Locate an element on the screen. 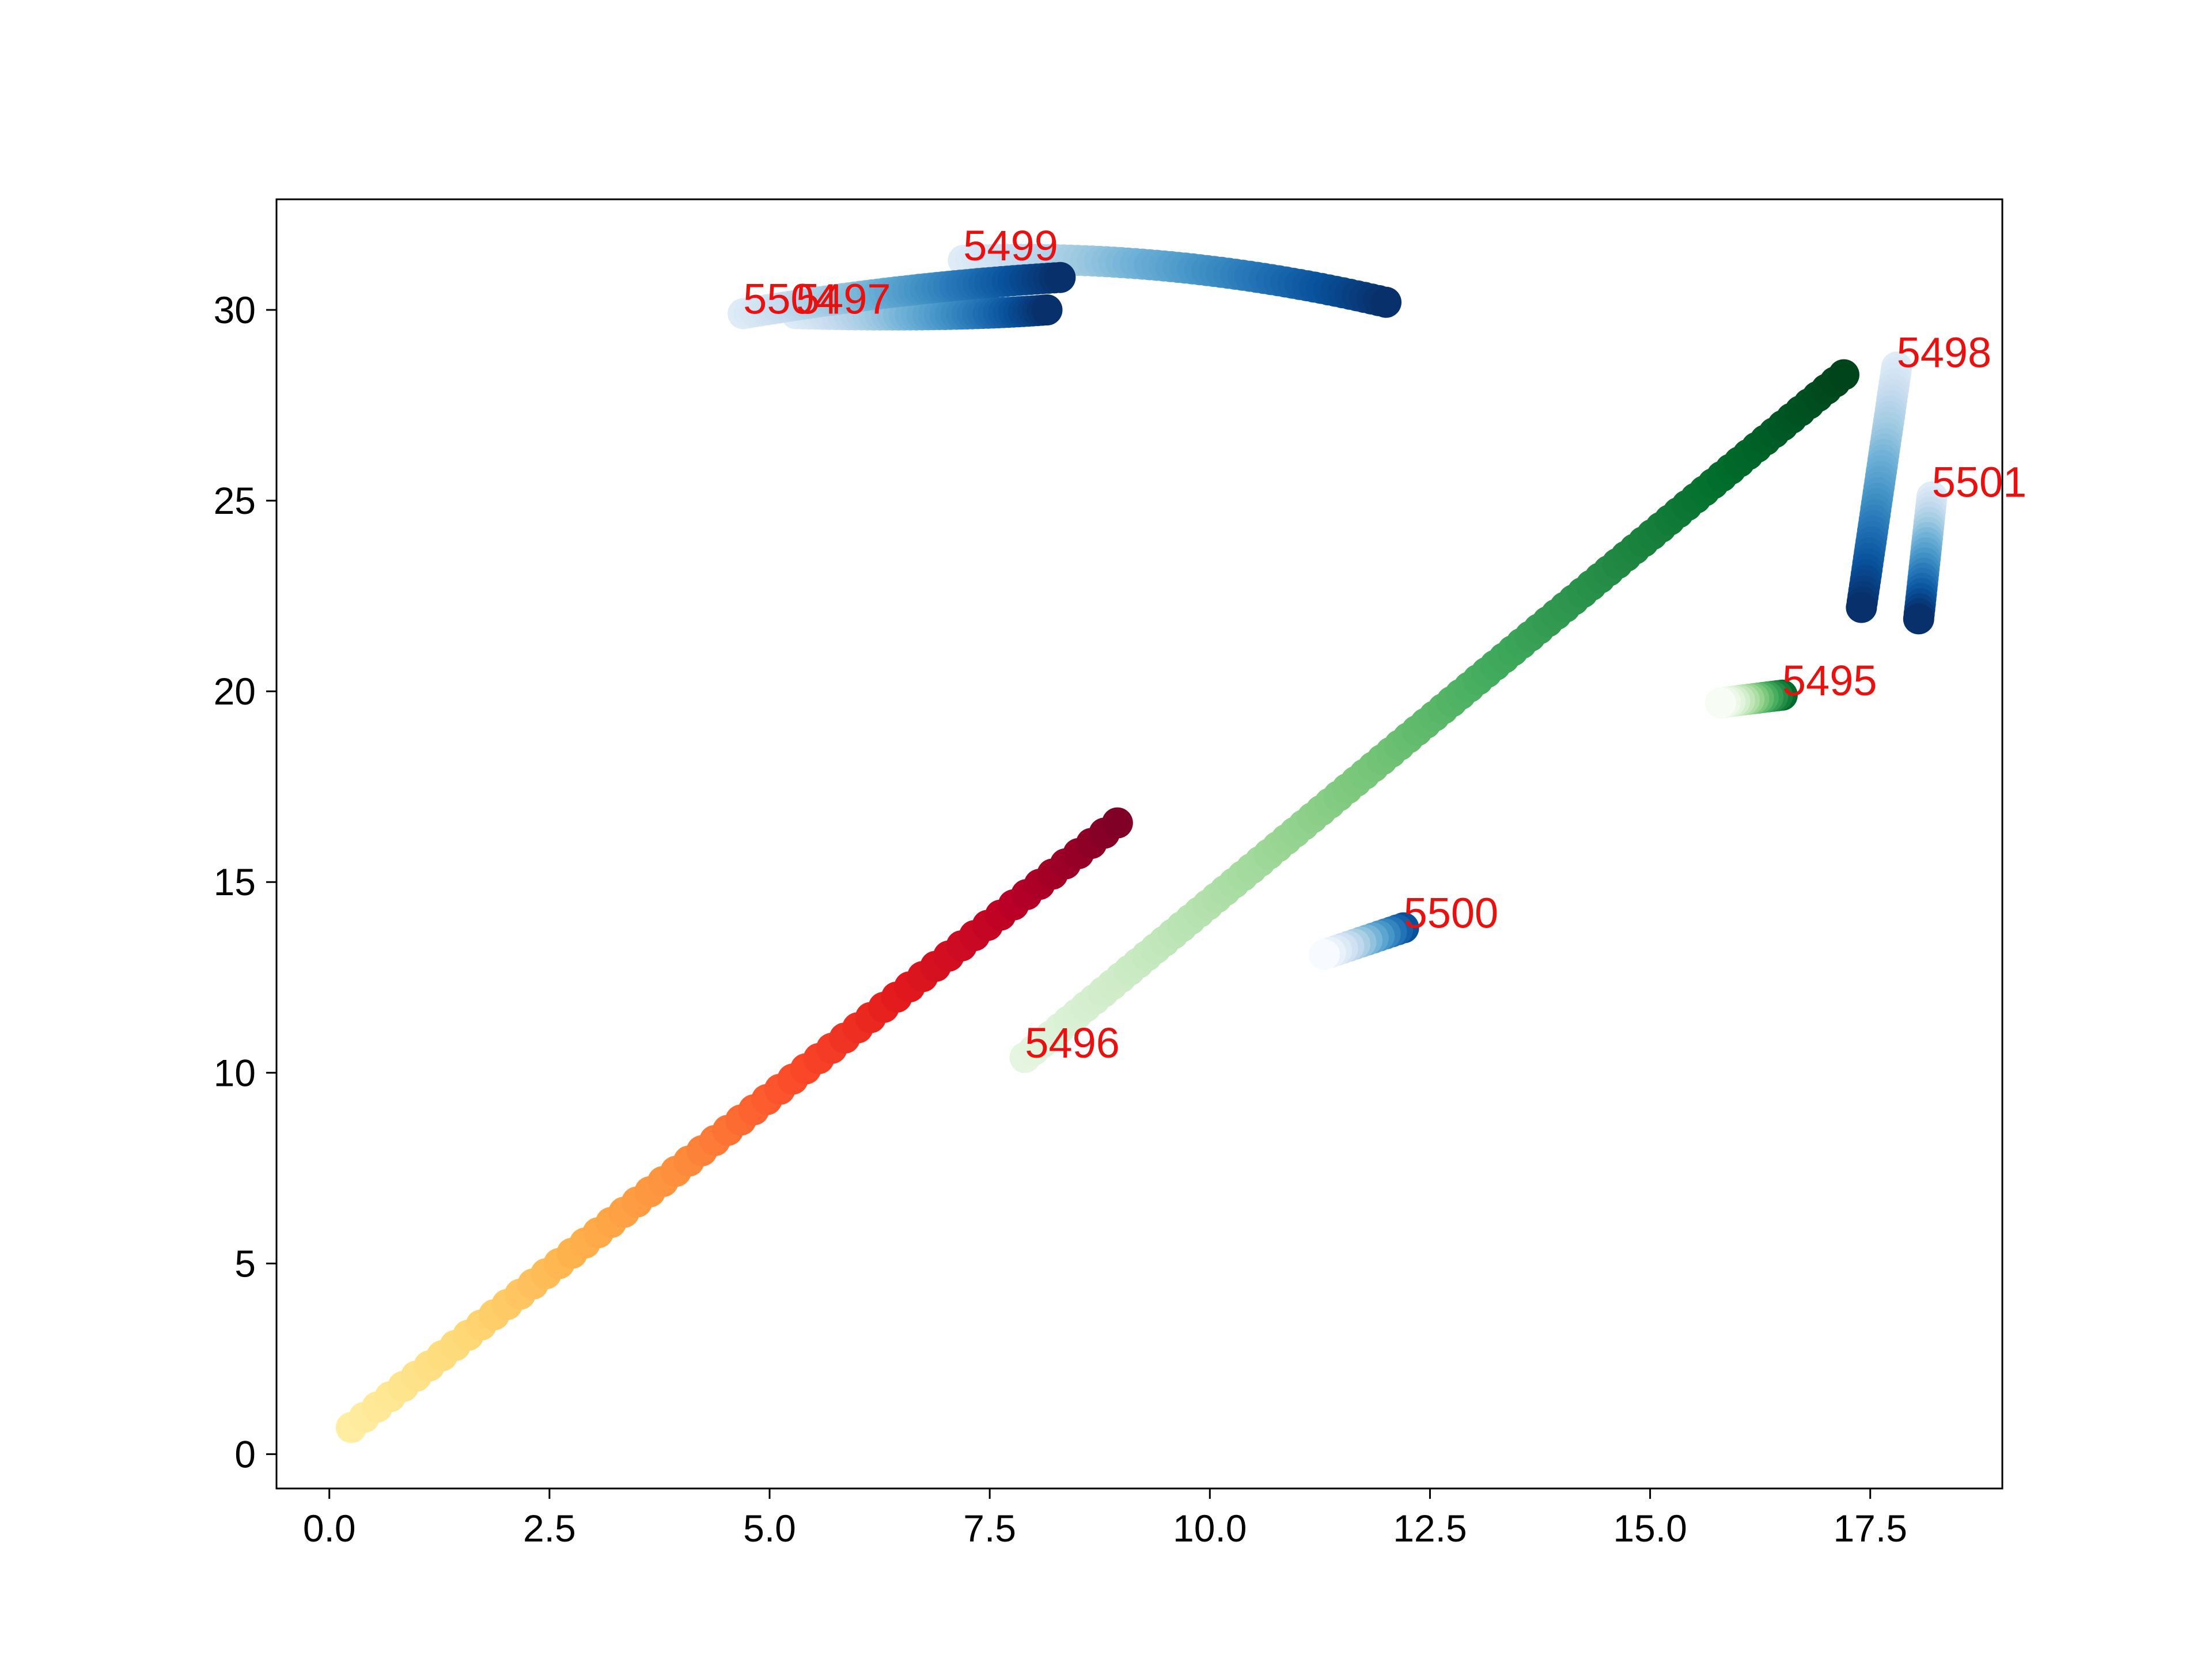 This screenshot has height=1659, width=2212. x-tick-label: 0.0 is located at coordinates (329, 1528).